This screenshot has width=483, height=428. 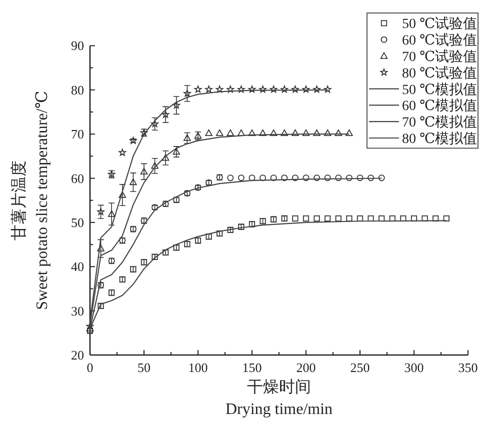 I want to click on legend-label: 80 ℃模拟值, so click(x=440, y=139).